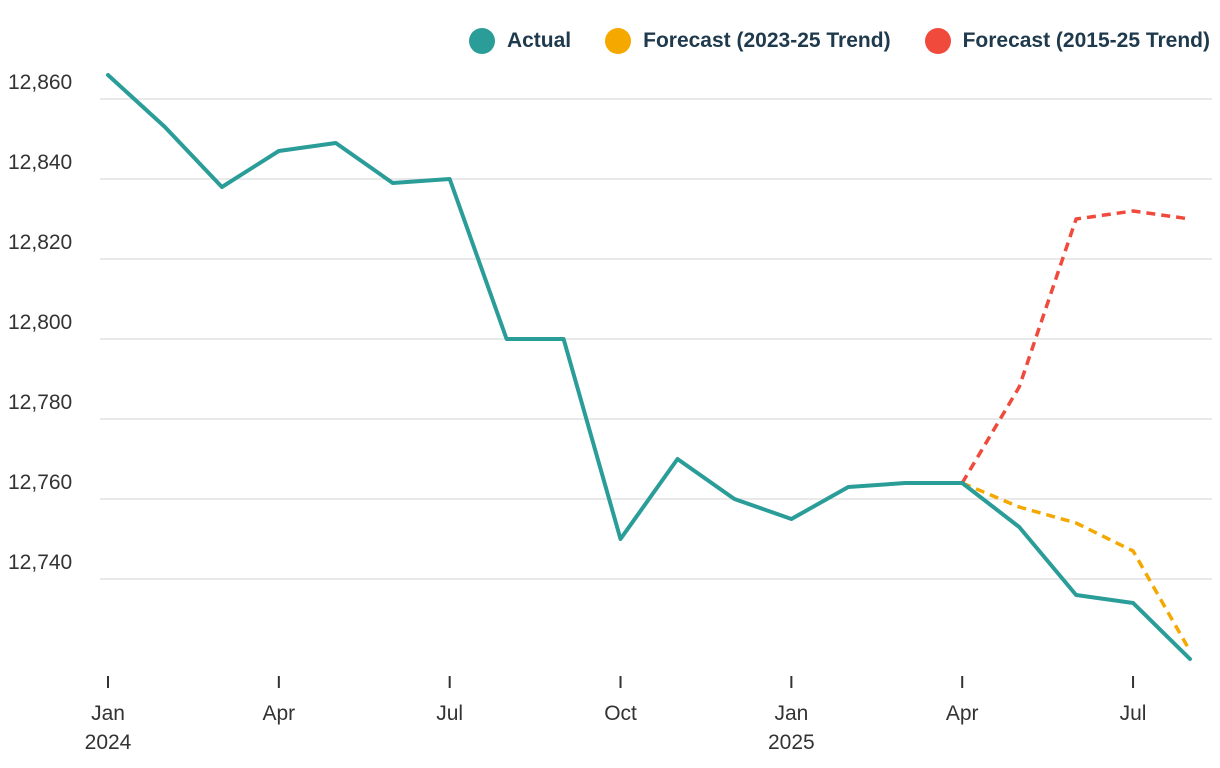  What do you see at coordinates (767, 40) in the screenshot?
I see `legend-label-forecast-2023-25: Forecast (2023-25 Trend)` at bounding box center [767, 40].